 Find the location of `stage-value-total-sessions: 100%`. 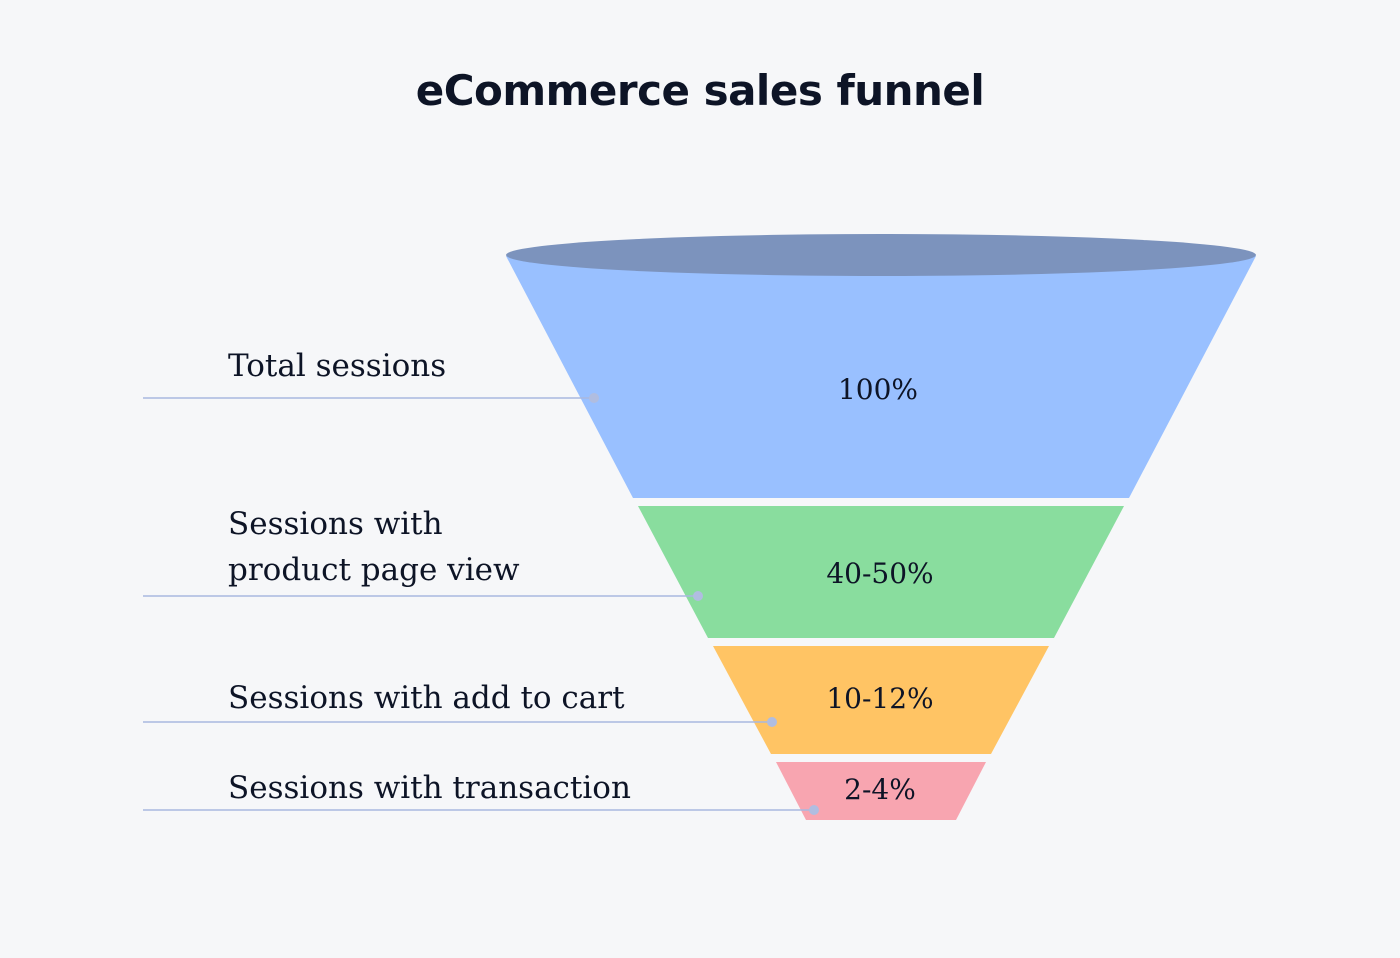

stage-value-total-sessions: 100% is located at coordinates (878, 389).